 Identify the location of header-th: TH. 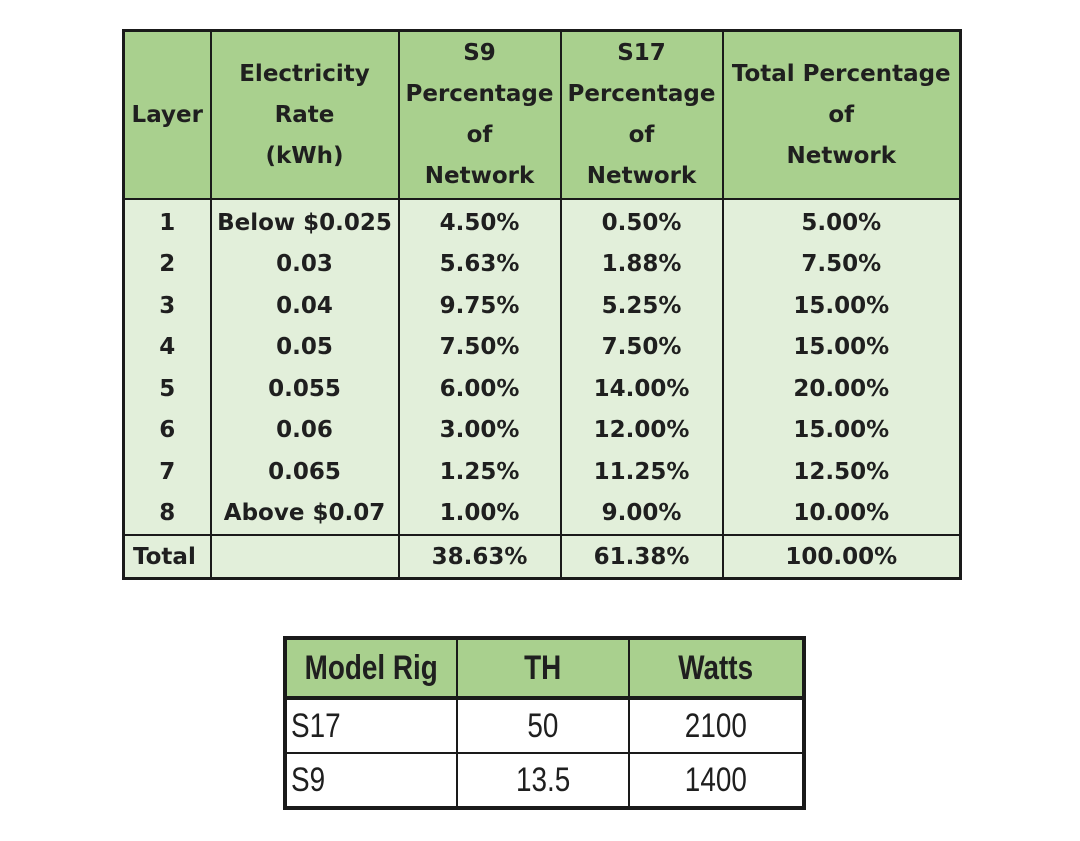
(543, 668).